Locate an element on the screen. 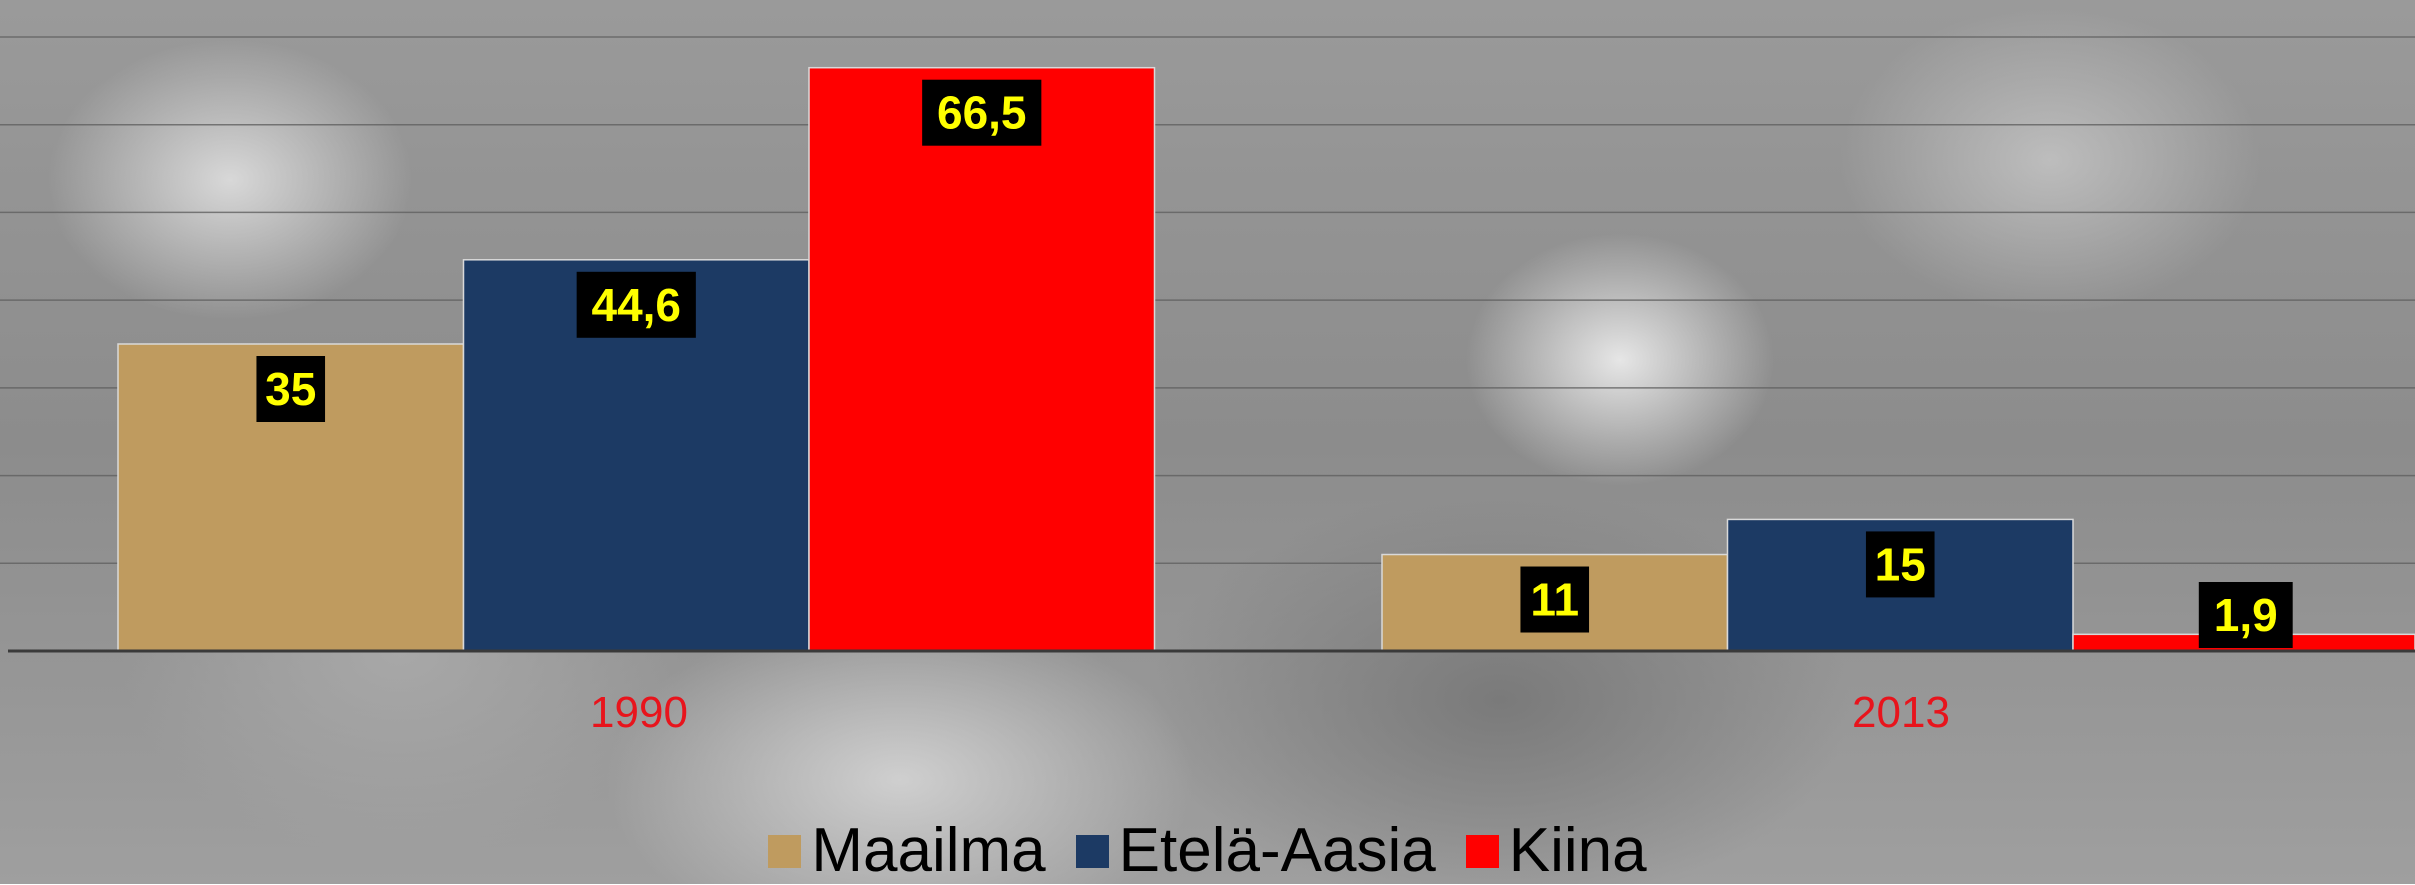 This screenshot has width=2415, height=885. data-label: 11 is located at coordinates (1554, 600).